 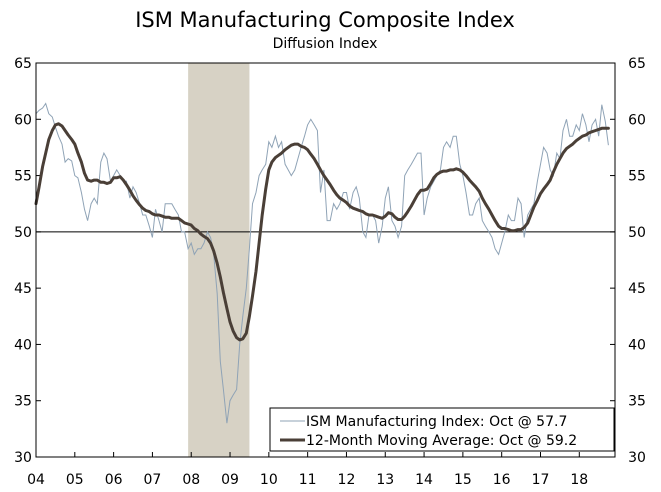 I want to click on y-tick-label-left-40: 40, so click(x=23, y=345).